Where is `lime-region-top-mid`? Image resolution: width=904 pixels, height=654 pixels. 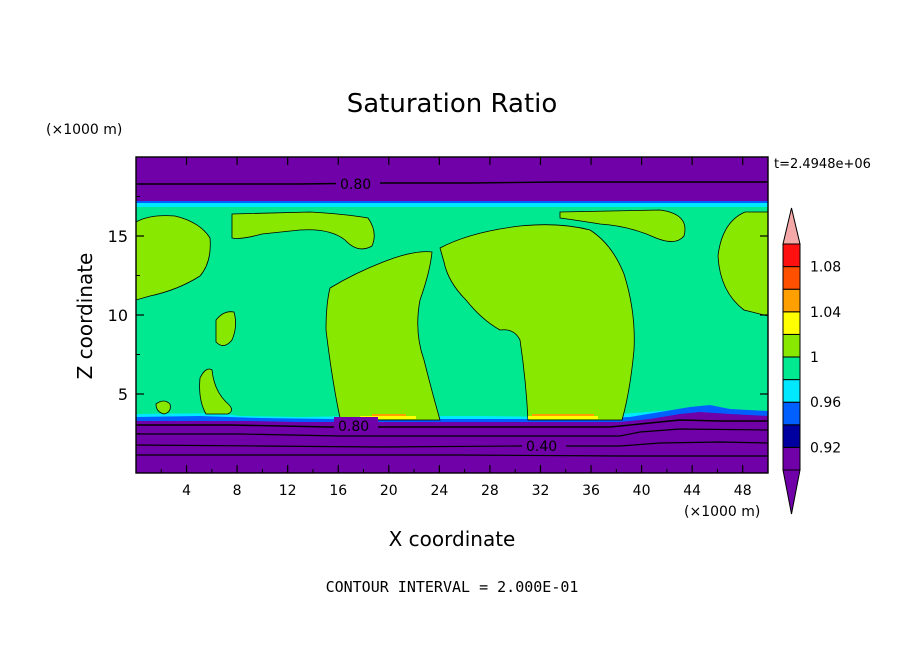 lime-region-top-mid is located at coordinates (622, 225).